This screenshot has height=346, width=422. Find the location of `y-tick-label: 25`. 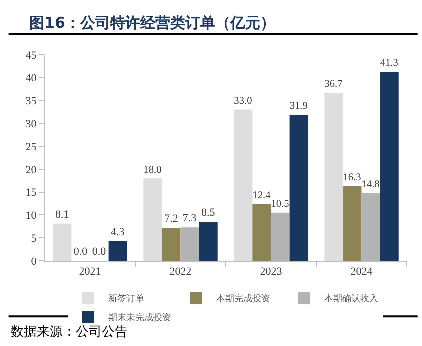

y-tick-label: 25 is located at coordinates (32, 147).